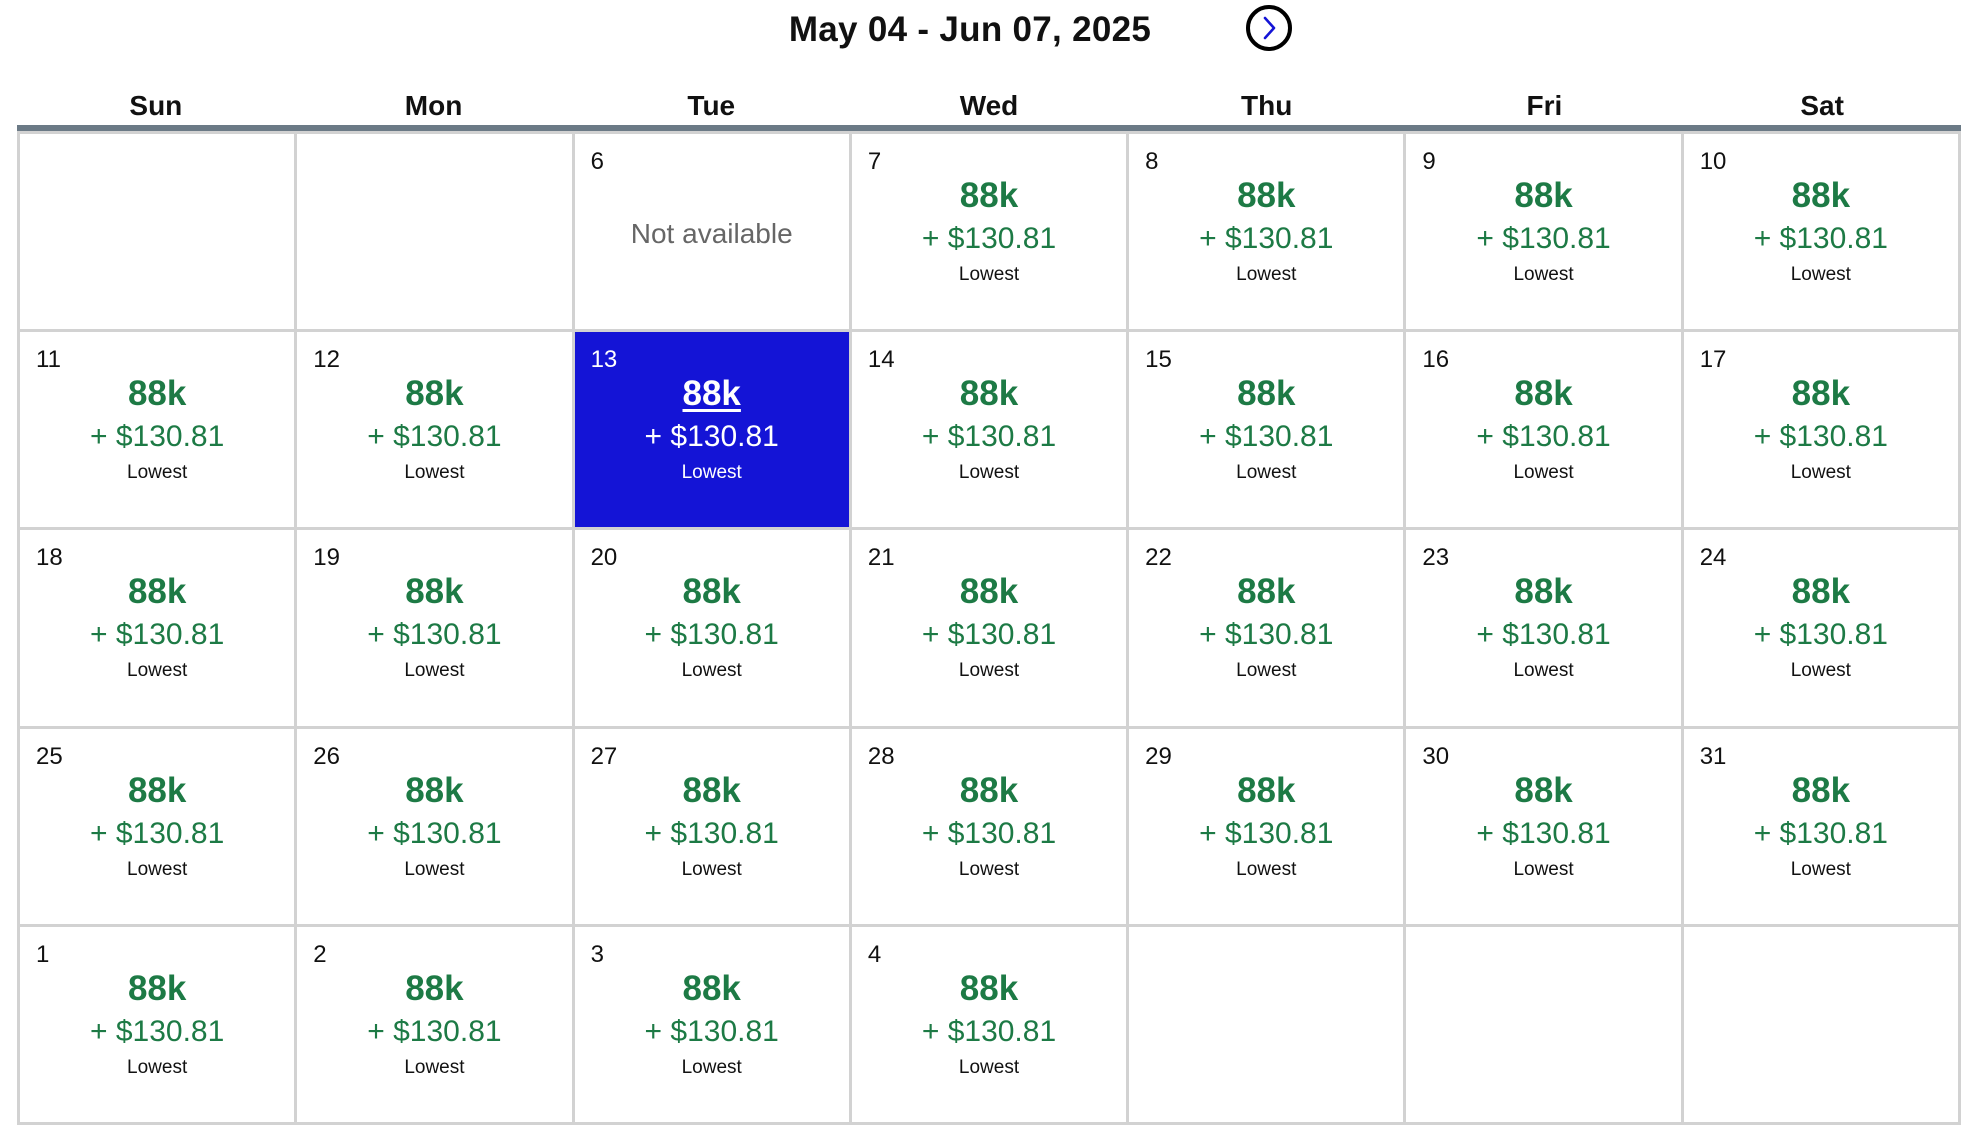 The height and width of the screenshot is (1142, 1972). Describe the element at coordinates (1822, 827) in the screenshot. I see `day-cell: 31 88k + $130.81 Lowest` at that location.